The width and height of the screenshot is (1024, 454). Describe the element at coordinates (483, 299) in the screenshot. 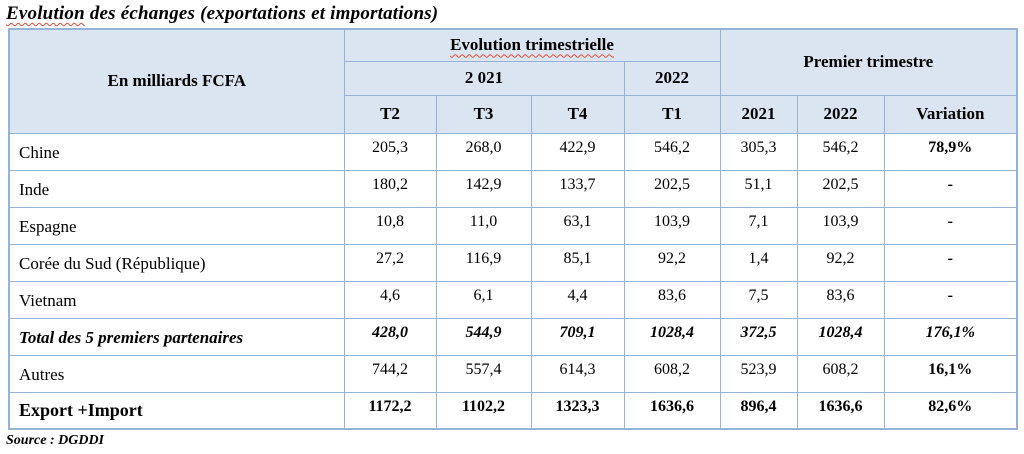

I see `cell-value: 6,1` at that location.